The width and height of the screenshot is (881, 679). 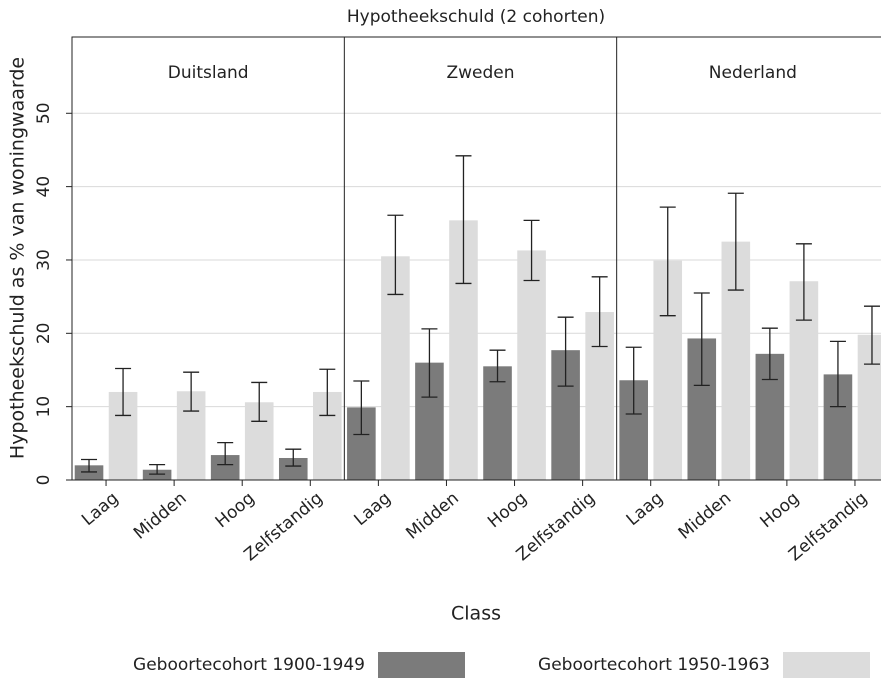 What do you see at coordinates (44, 407) in the screenshot?
I see `y-tick-label: 10` at bounding box center [44, 407].